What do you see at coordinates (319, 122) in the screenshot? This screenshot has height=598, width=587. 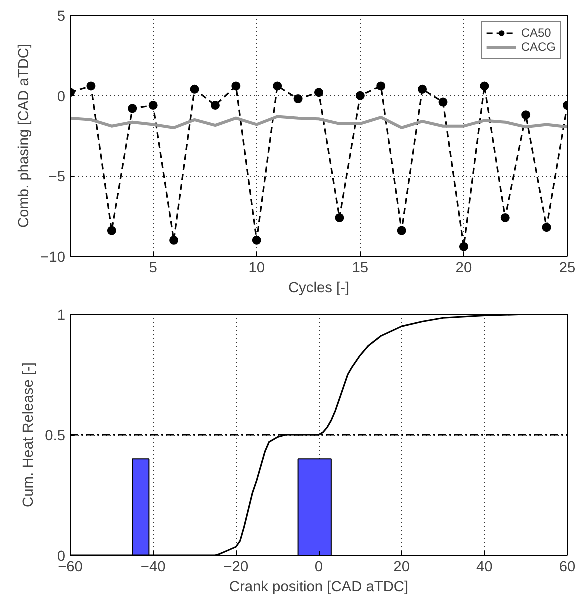 I see `line-series` at bounding box center [319, 122].